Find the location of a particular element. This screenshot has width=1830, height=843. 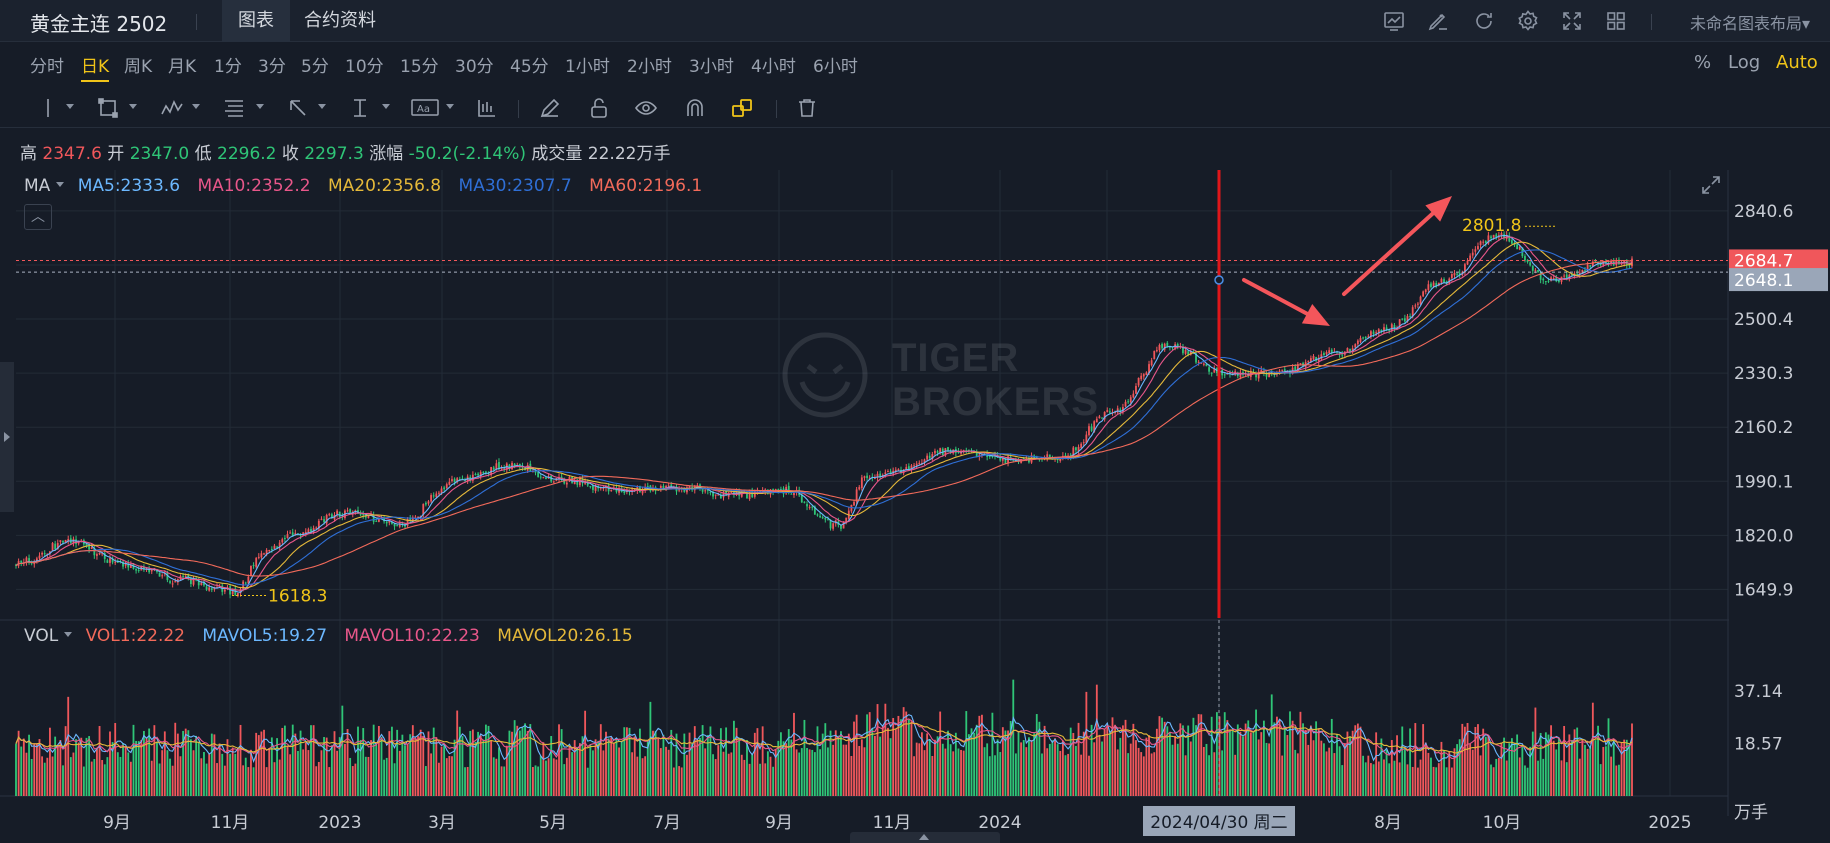

instrument-title: 黄金主连 2502 is located at coordinates (99, 24).